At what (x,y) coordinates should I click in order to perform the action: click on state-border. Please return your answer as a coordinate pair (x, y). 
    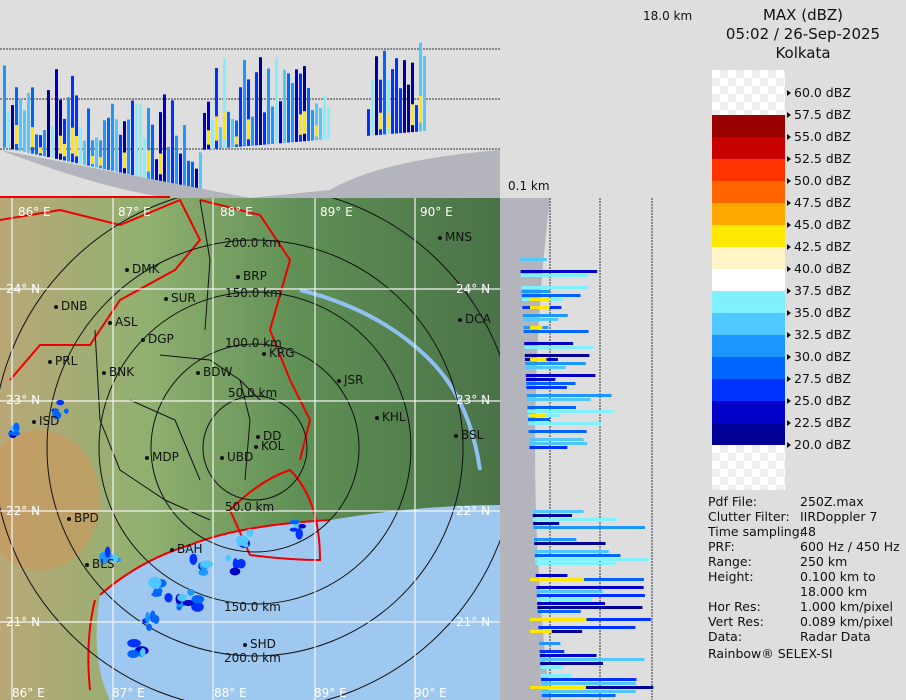
    Looking at the image, I should click on (156, 329).